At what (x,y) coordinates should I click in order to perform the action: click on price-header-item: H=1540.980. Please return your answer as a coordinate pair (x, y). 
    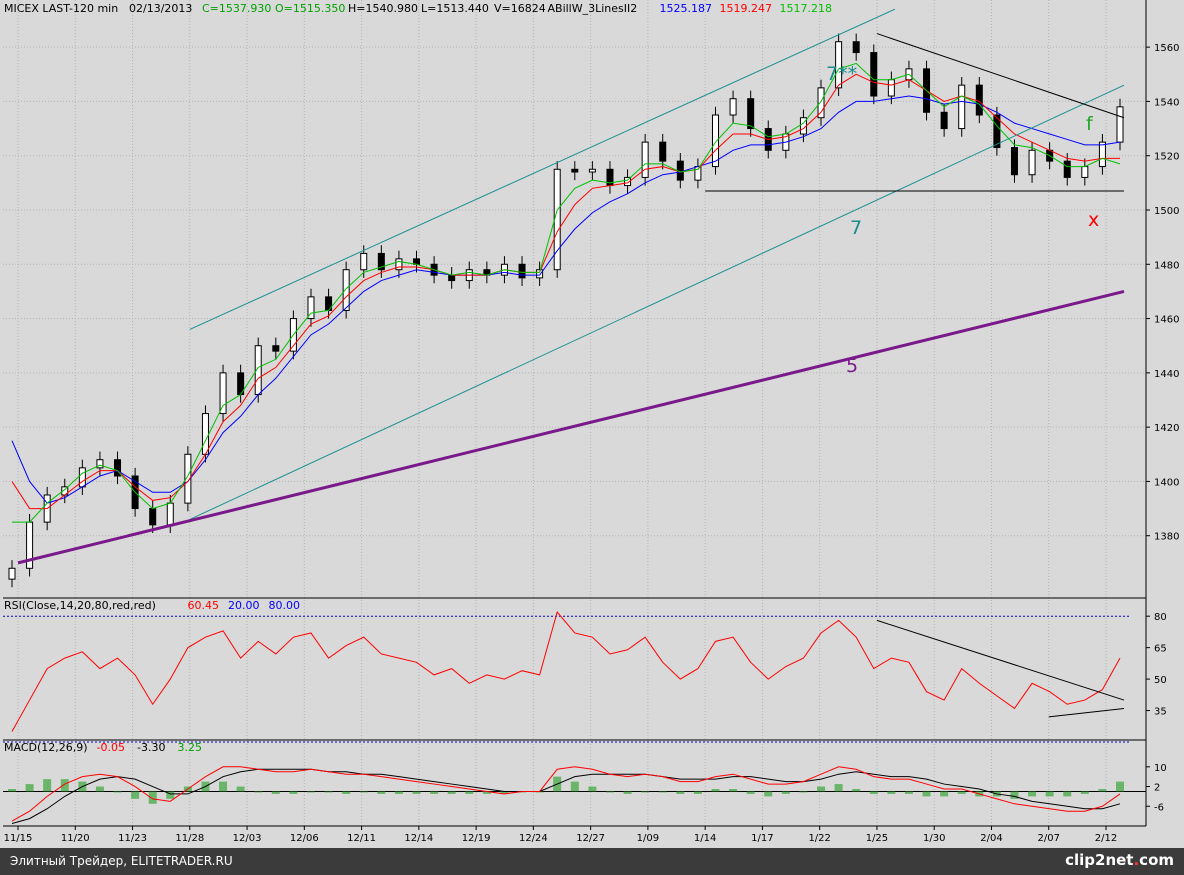
    Looking at the image, I should click on (383, 8).